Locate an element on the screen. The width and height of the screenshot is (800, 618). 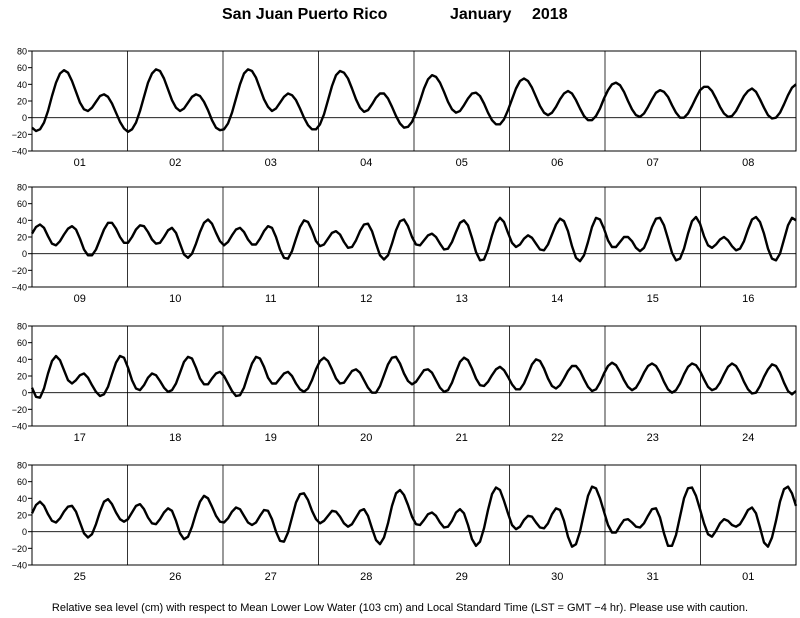
title-location: San Juan Puerto Rico is located at coordinates (305, 14).